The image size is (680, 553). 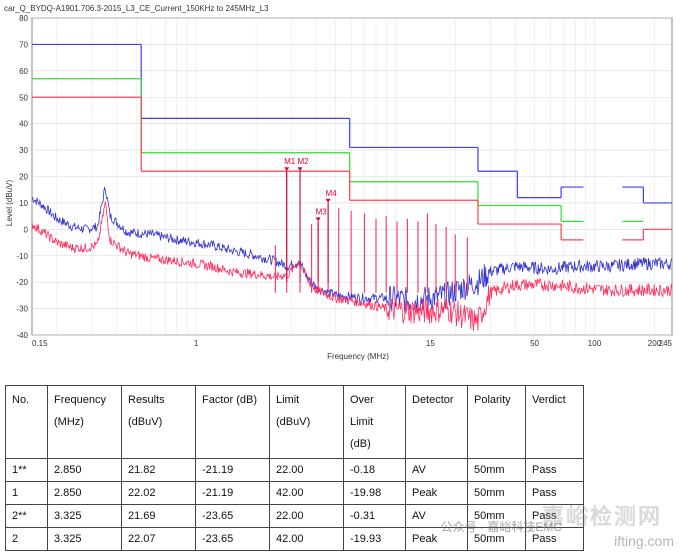 I want to click on table-cell: 22.07, so click(x=158, y=539).